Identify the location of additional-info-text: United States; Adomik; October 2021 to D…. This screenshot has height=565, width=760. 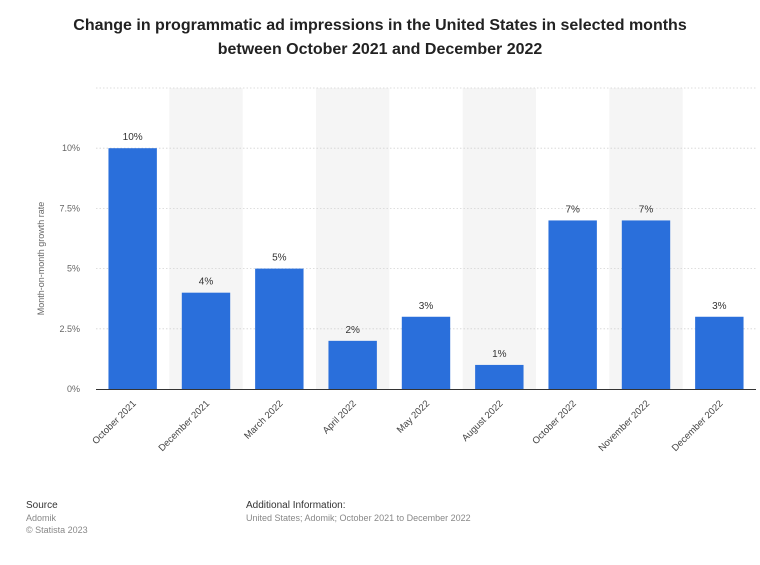
(358, 518).